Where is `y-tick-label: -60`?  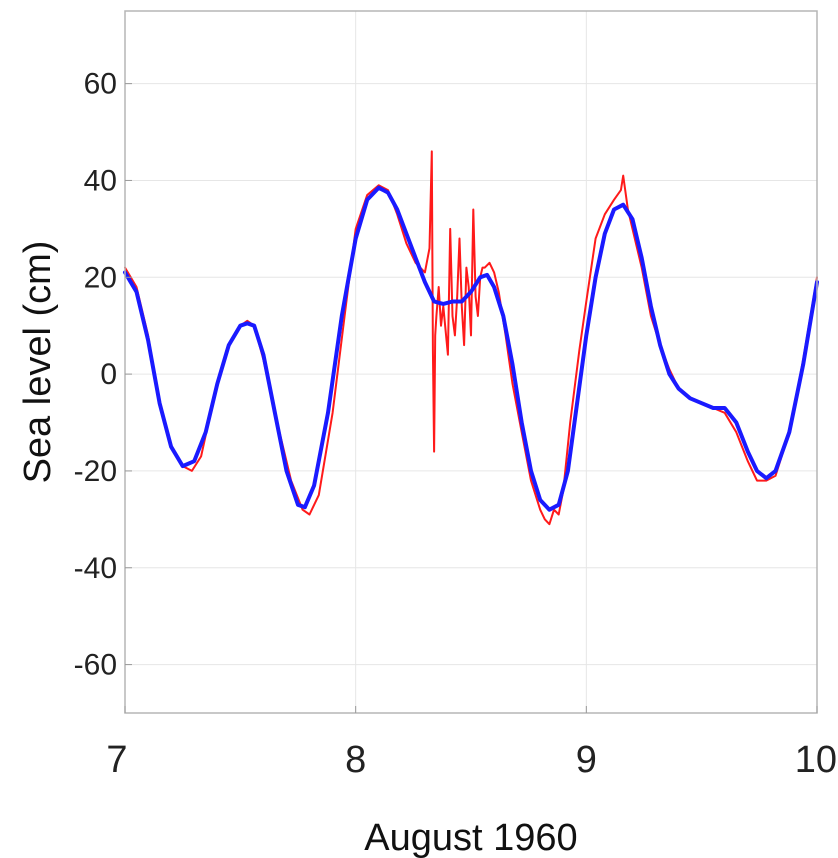
y-tick-label: -60 is located at coordinates (95, 665).